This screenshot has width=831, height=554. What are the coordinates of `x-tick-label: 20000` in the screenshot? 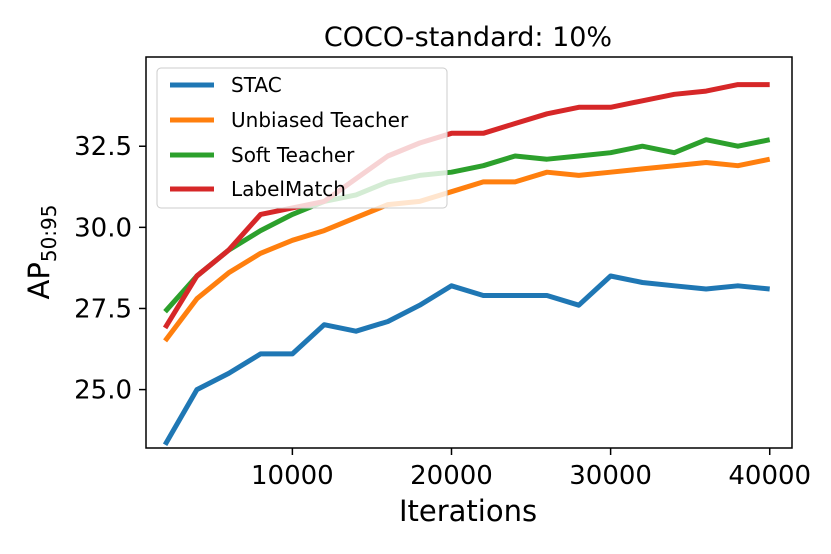 It's located at (451, 476).